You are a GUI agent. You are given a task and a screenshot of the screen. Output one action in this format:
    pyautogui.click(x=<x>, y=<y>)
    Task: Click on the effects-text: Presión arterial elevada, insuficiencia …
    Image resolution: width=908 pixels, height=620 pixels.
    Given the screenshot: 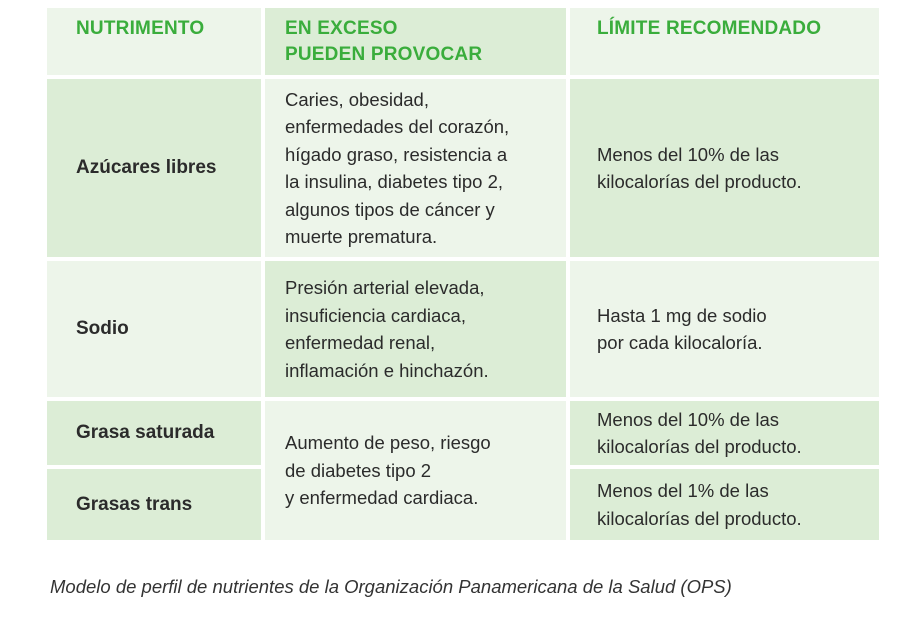 What is the action you would take?
    pyautogui.click(x=387, y=329)
    